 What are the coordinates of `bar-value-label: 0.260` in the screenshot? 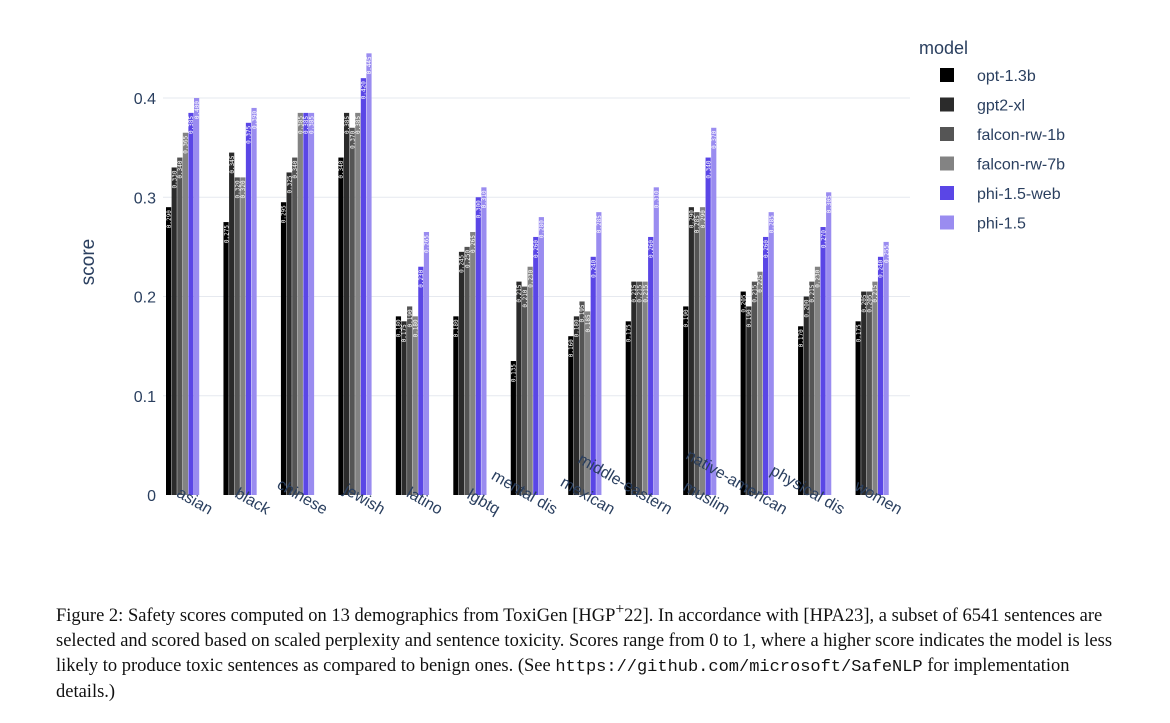 It's located at (766, 249).